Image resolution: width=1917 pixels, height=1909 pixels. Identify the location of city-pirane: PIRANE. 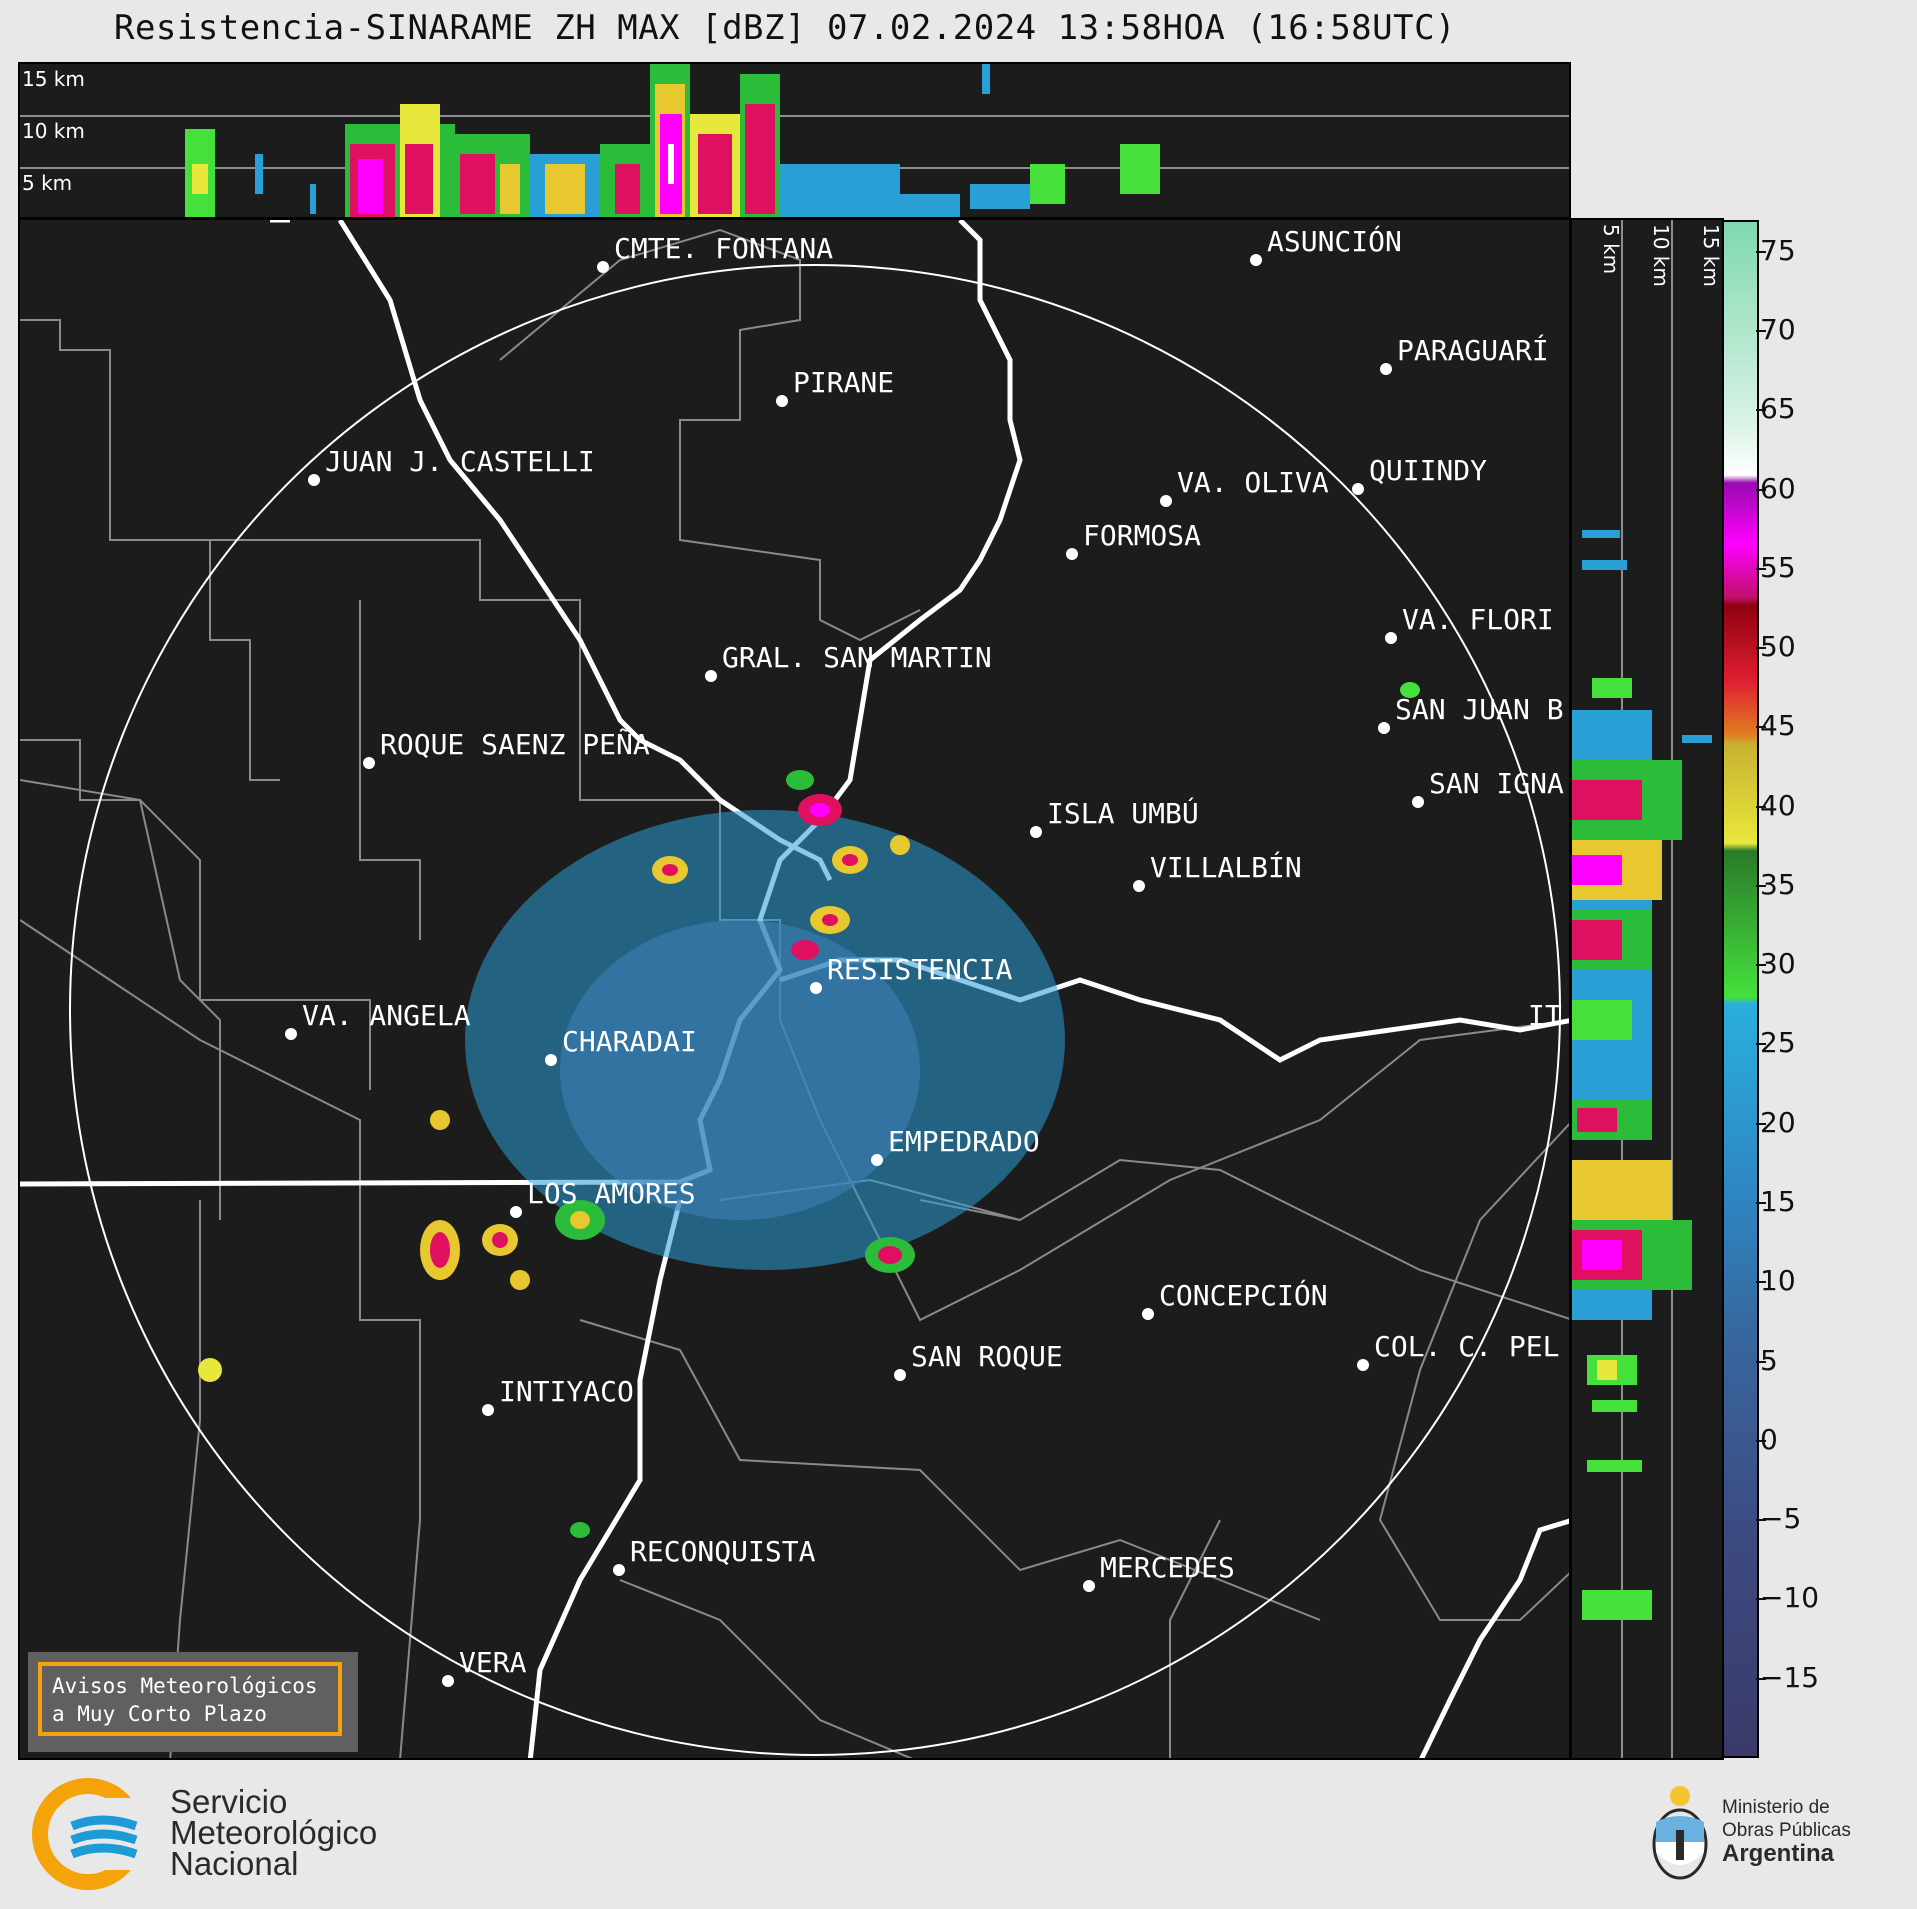
(843, 382).